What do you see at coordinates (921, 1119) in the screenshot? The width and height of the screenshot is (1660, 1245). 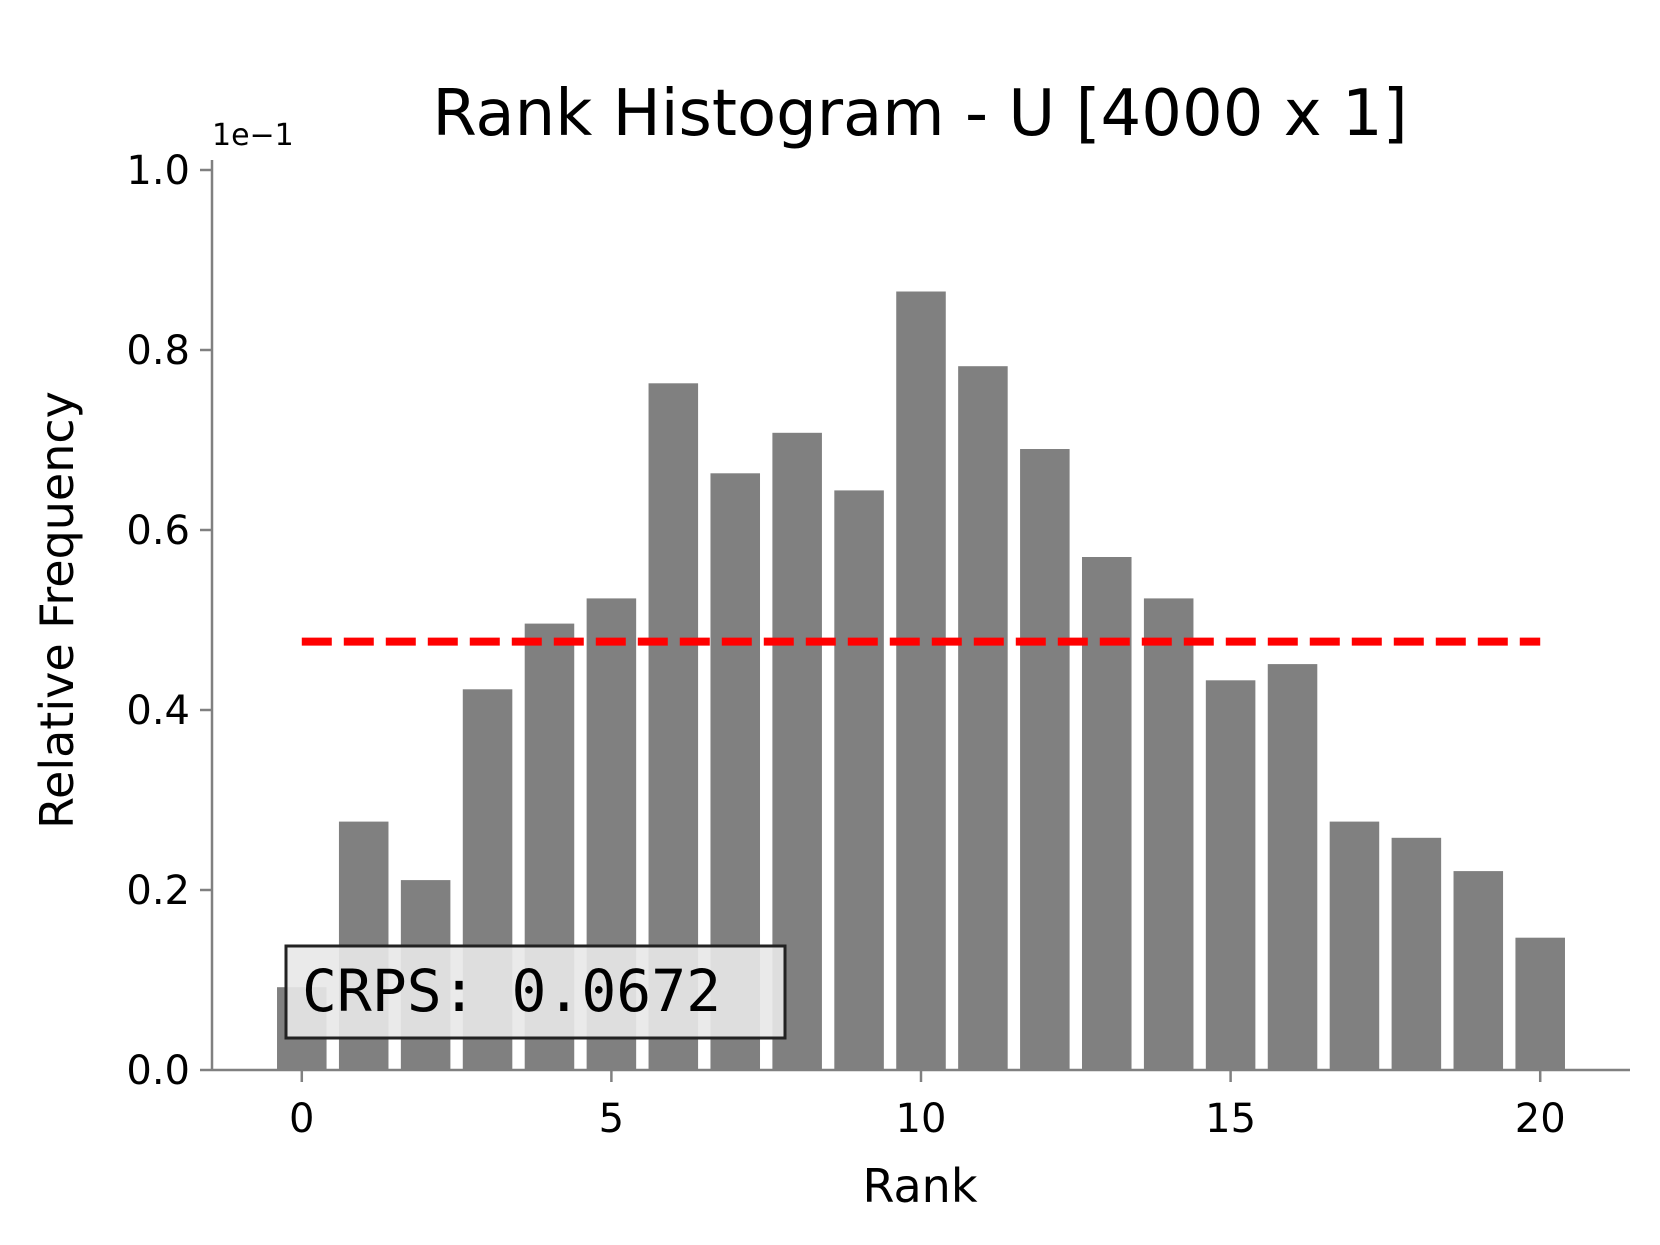 I see `x-tick-label: 10` at bounding box center [921, 1119].